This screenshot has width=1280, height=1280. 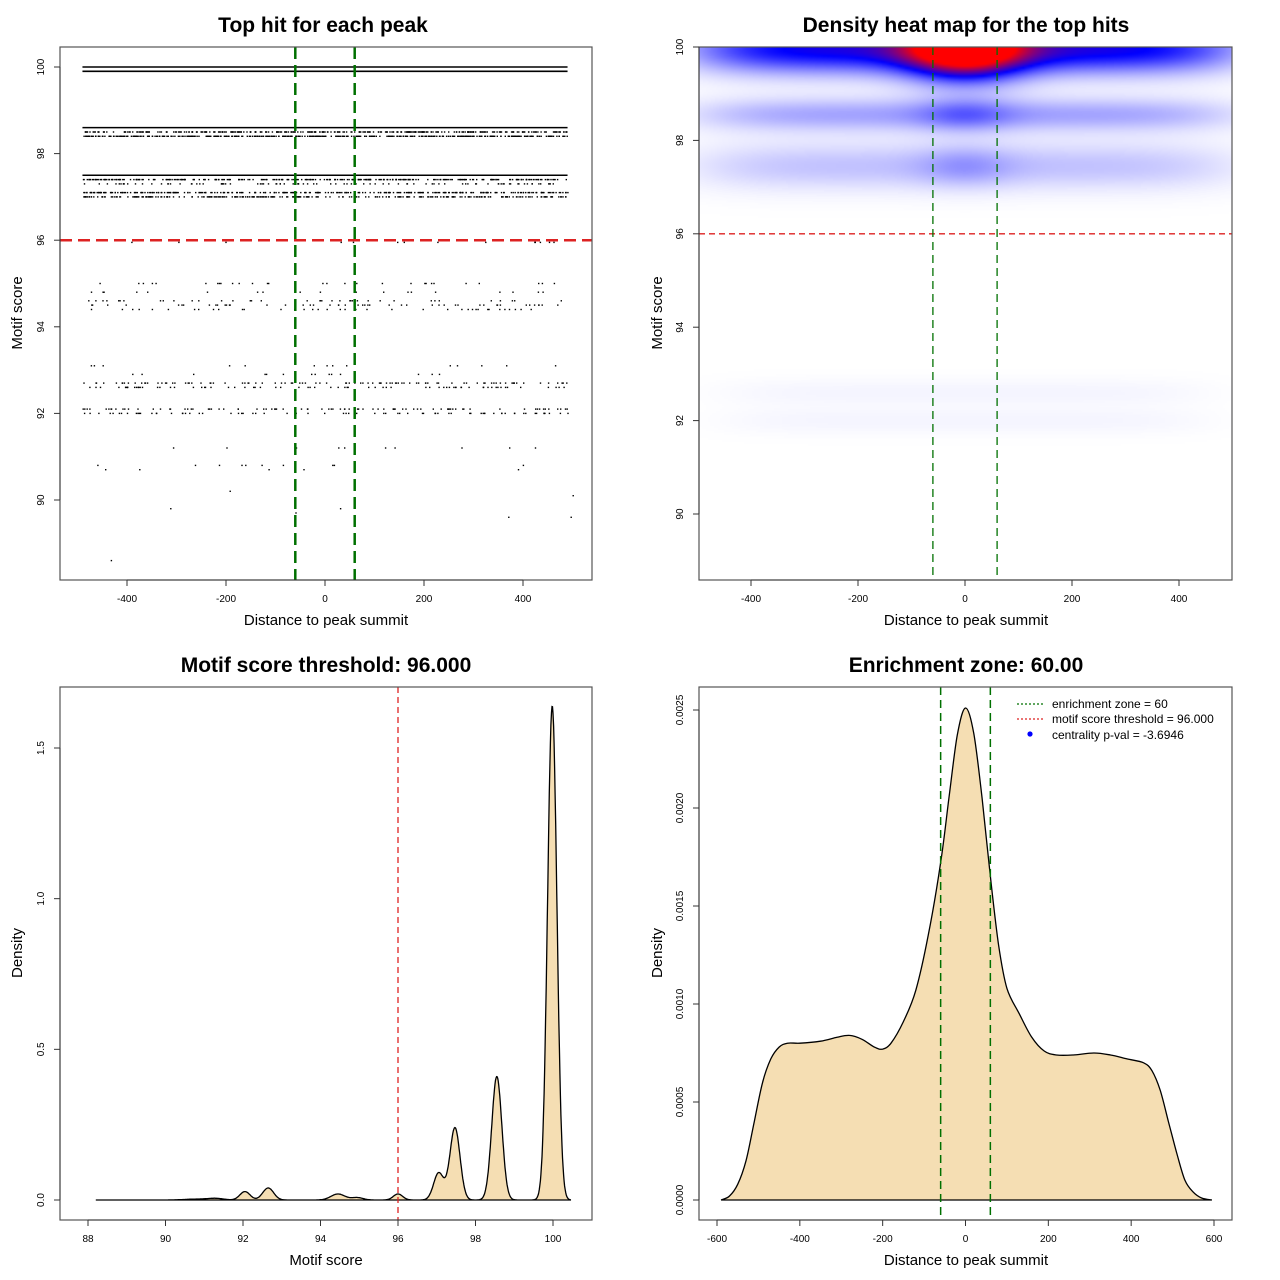 I want to click on distance-density-y-tick-label: 0.0010, so click(x=680, y=1003).